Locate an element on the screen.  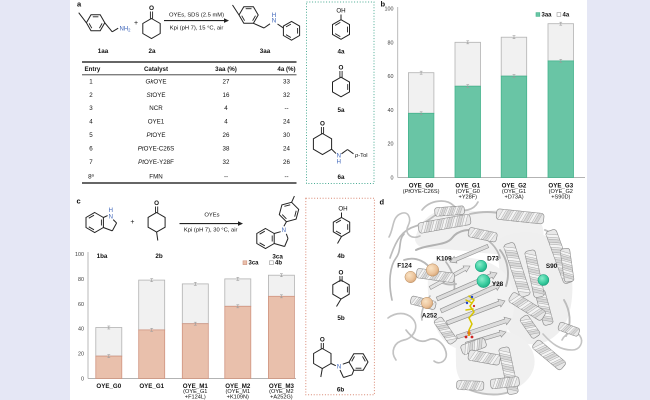
svg-text: 5a is located at coordinates (341, 110).